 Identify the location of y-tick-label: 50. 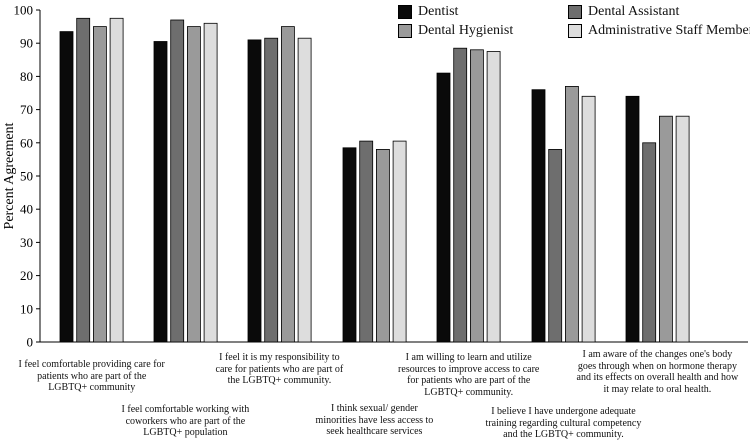
(26, 176).